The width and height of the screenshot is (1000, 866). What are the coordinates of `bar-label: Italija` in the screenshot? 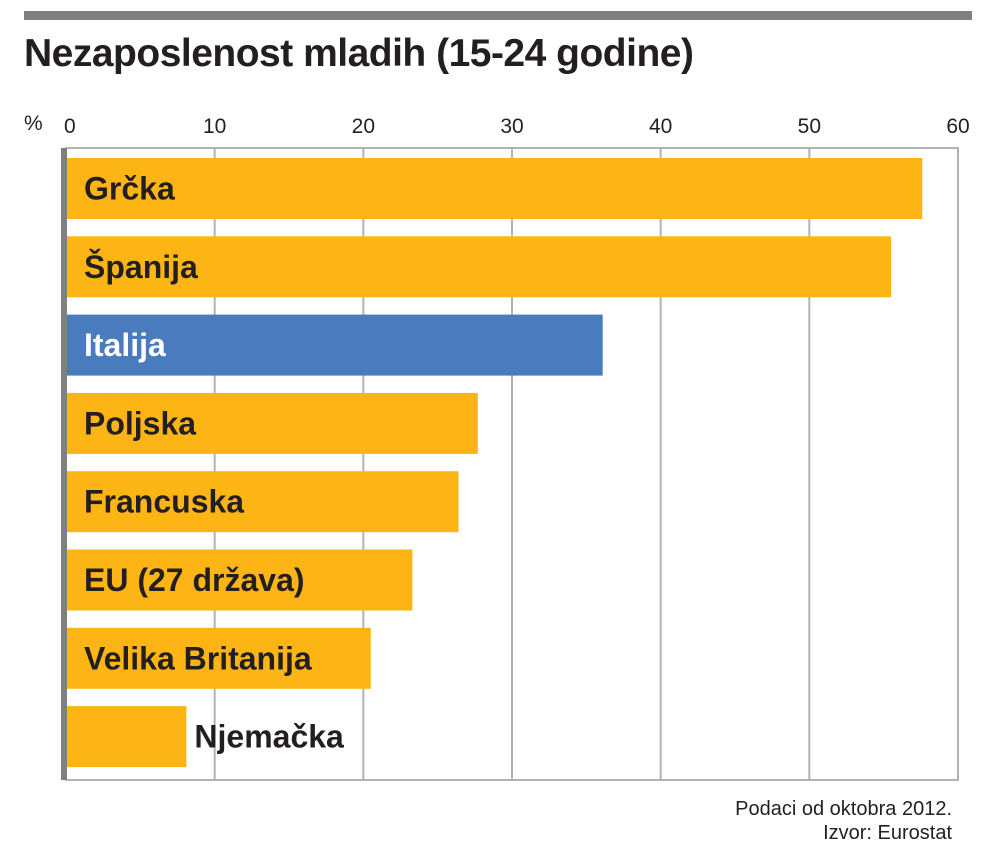 It's located at (125, 345).